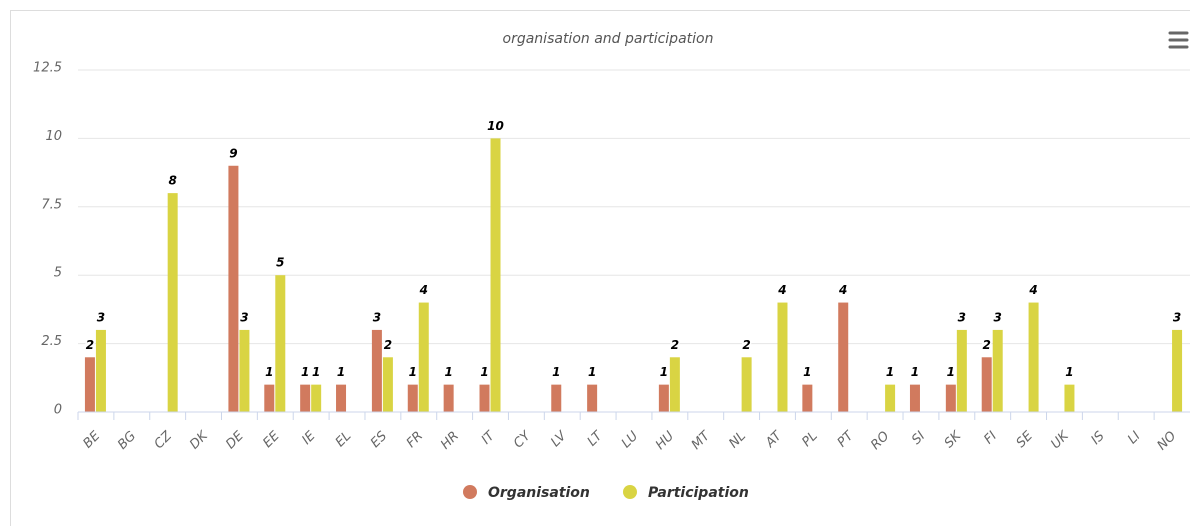 Image resolution: width=1190 pixels, height=526 pixels. I want to click on y-tick-label: 2.5, so click(51, 341).